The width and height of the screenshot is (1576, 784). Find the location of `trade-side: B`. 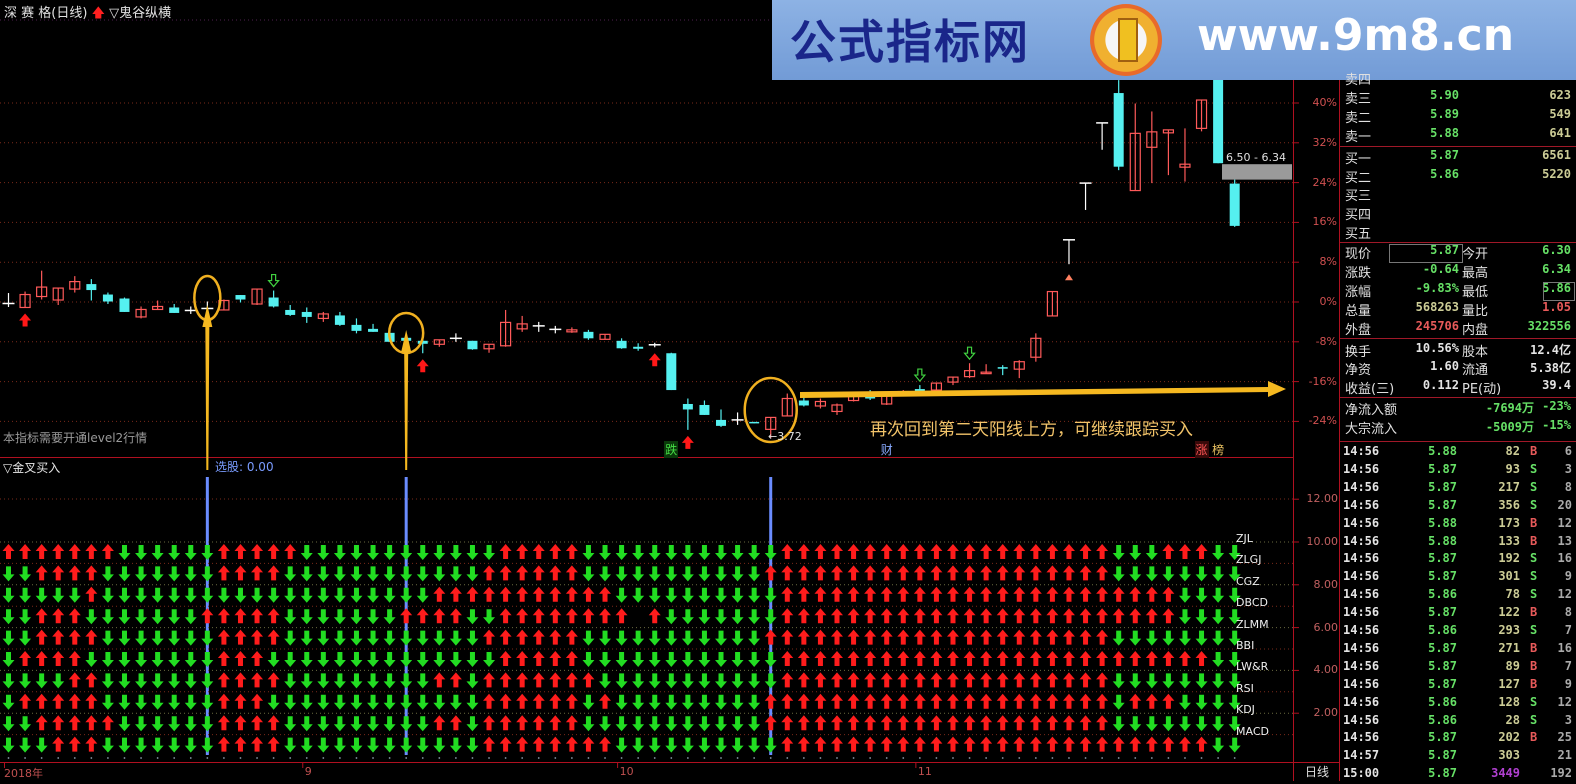

trade-side: B is located at coordinates (1534, 540).